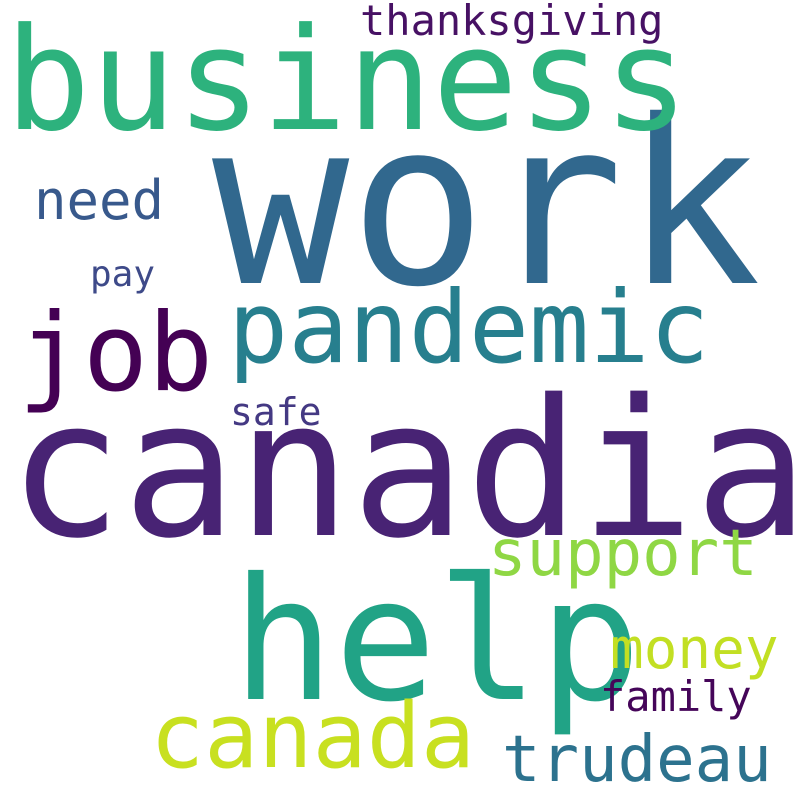 The image size is (800, 800). Describe the element at coordinates (512, 22) in the screenshot. I see `word-thanksgiving: thanksgiving` at that location.